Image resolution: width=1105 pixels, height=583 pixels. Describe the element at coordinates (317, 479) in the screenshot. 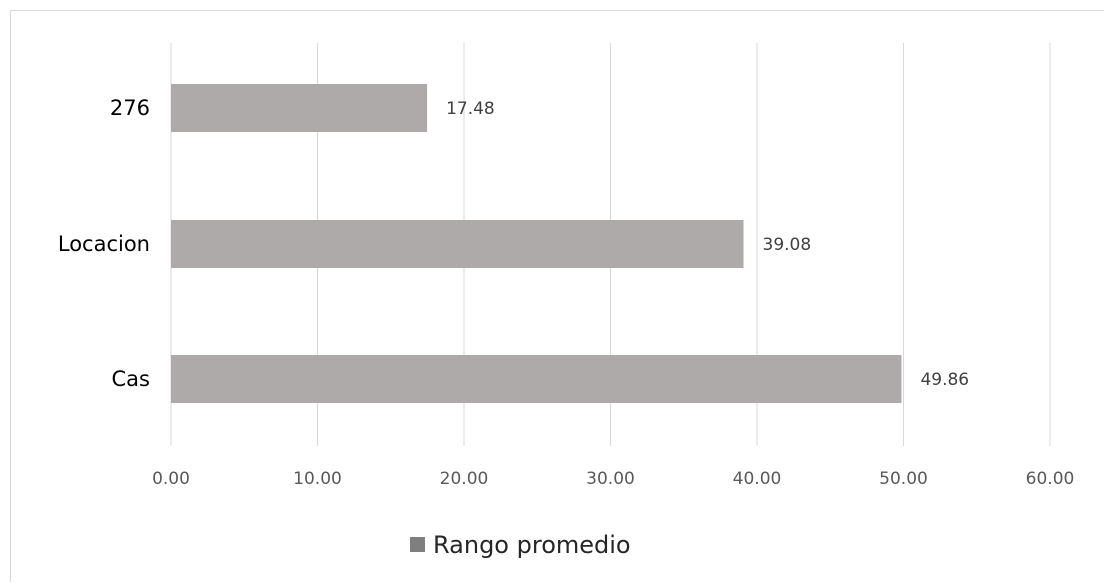

I see `x-tick-label: 10.00` at that location.